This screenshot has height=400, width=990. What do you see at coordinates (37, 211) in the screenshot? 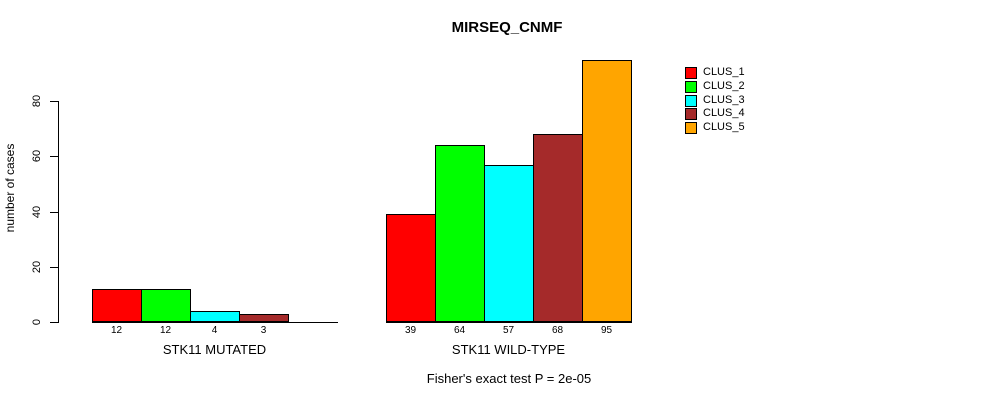
I see `y-axis-tick-label: 40` at bounding box center [37, 211].